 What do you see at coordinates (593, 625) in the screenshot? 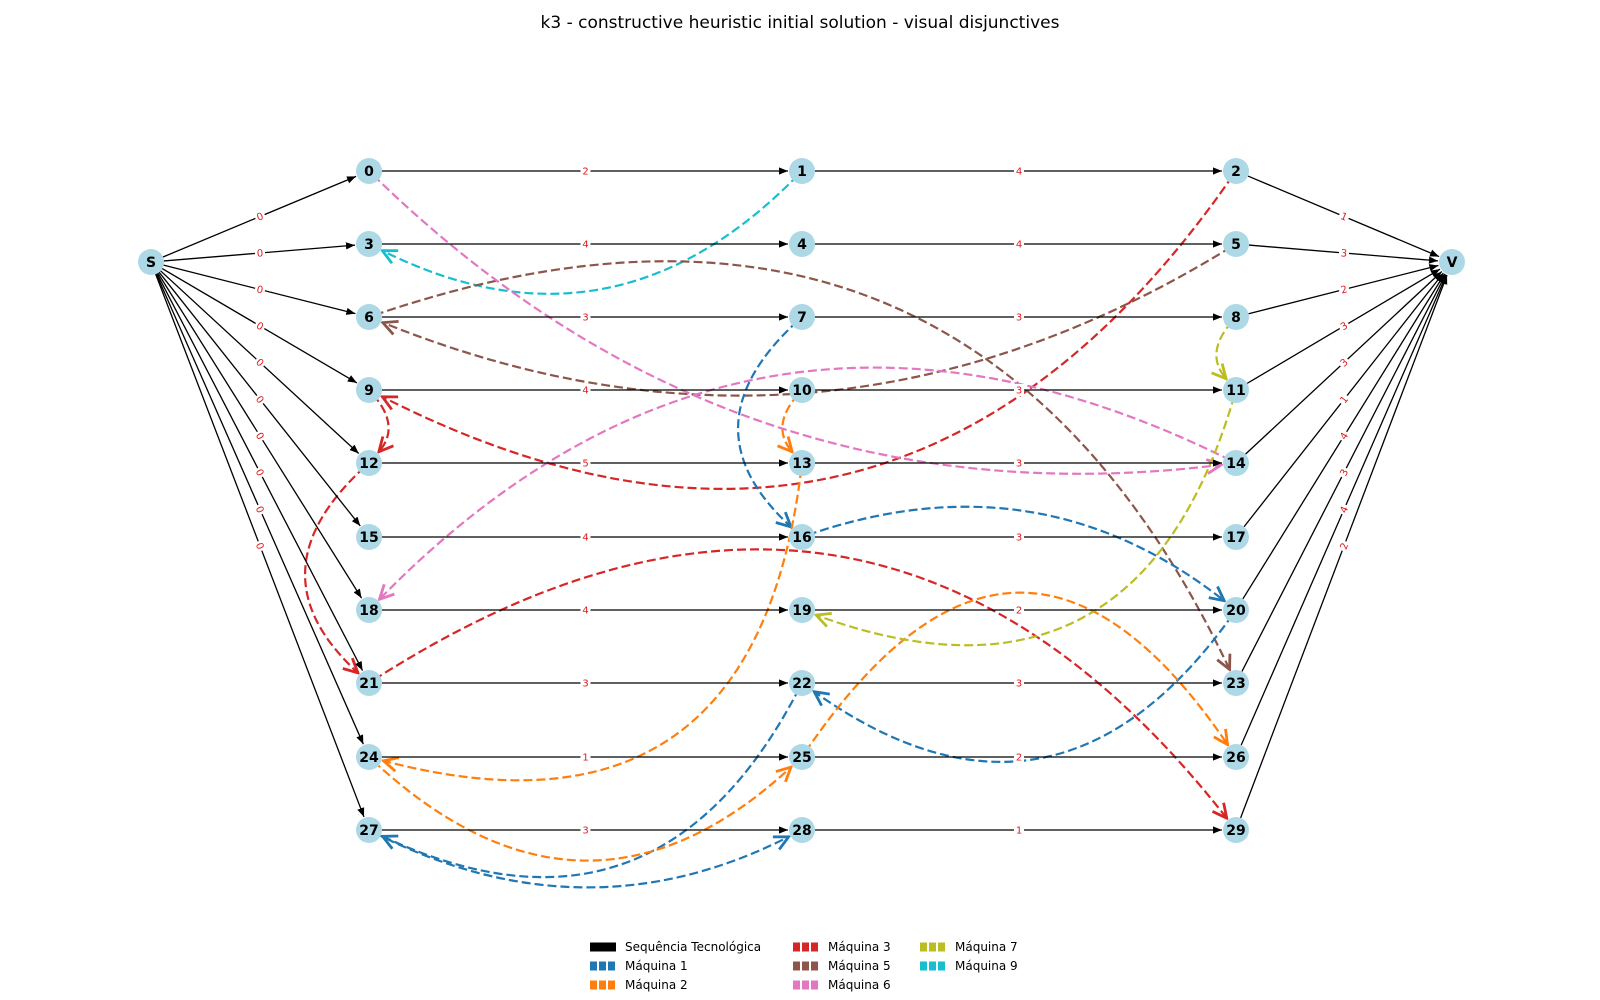
I see `disjunctive-edge-m2-n13-n24` at bounding box center [593, 625].